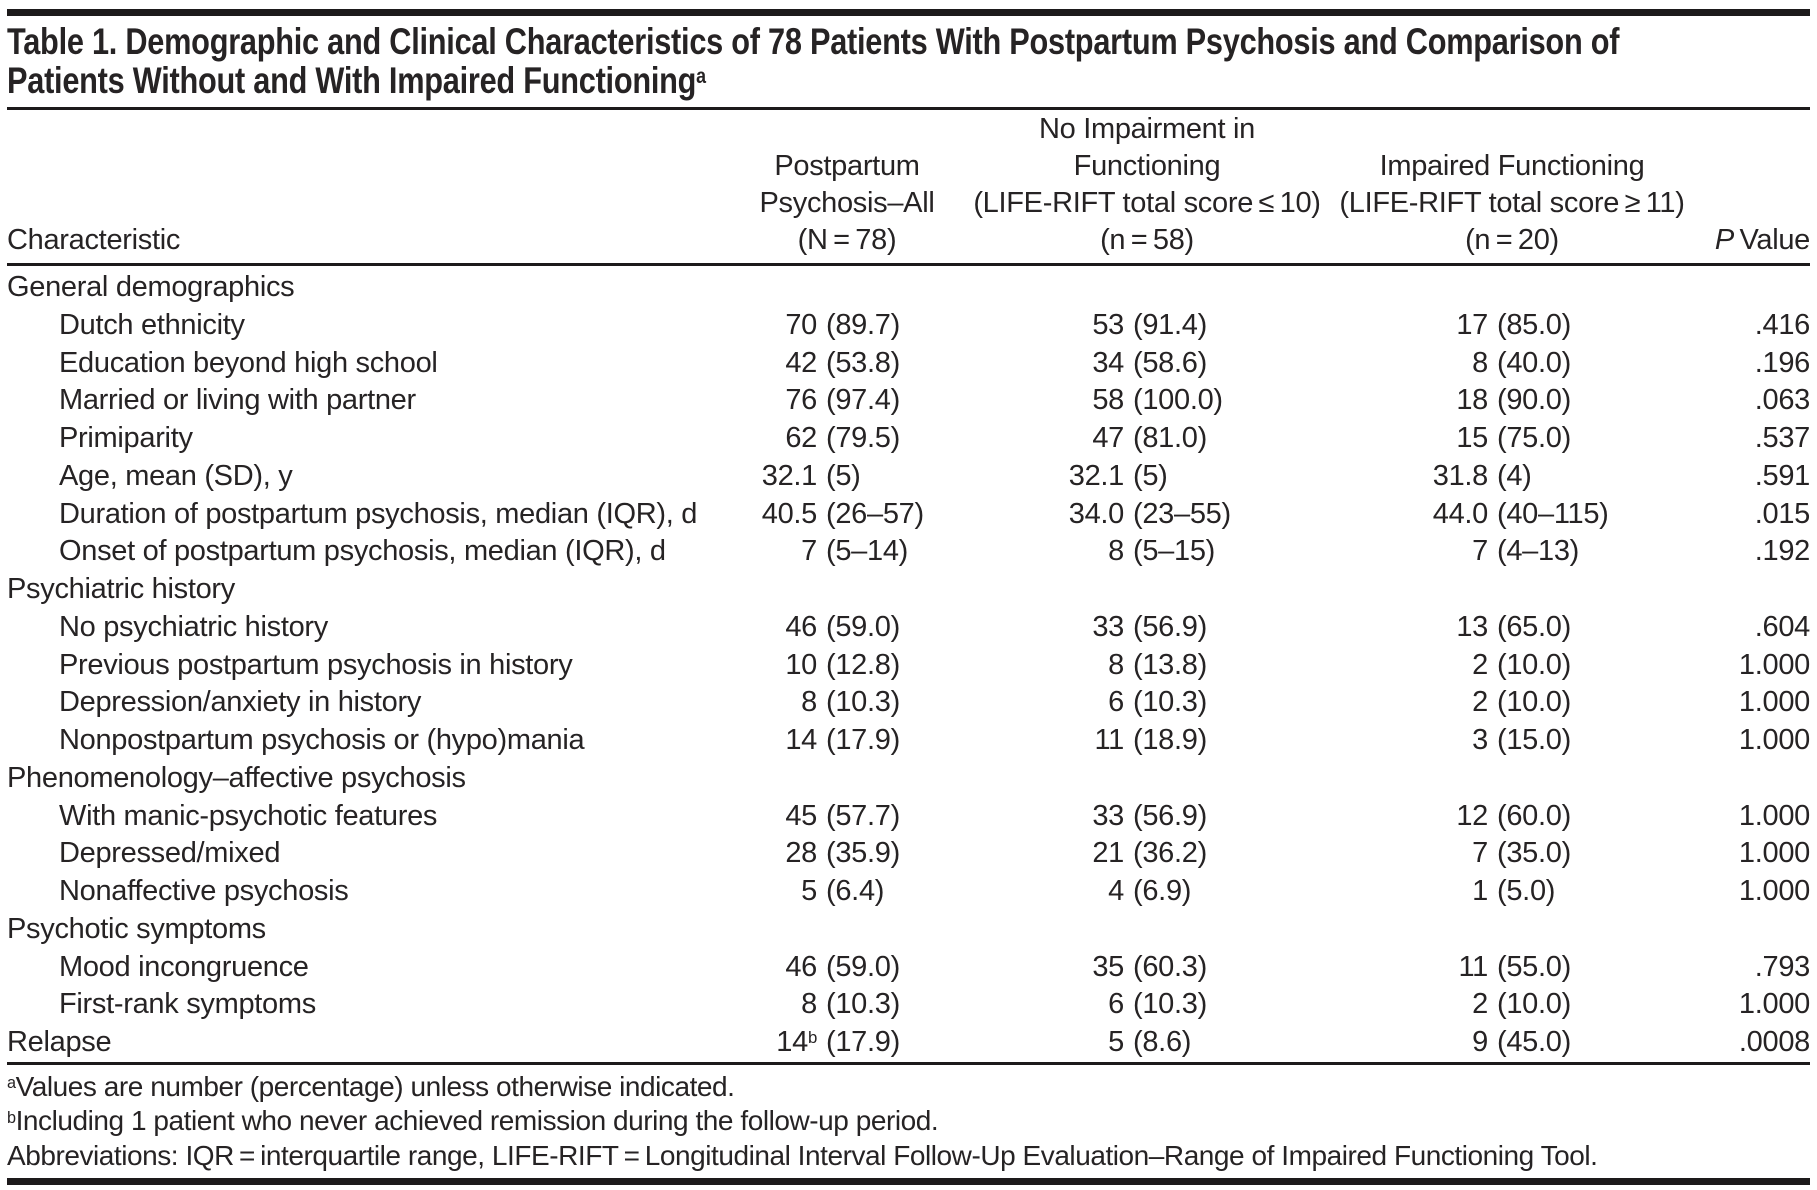 The width and height of the screenshot is (1817, 1190). I want to click on cell-value-number: 40.5, so click(786, 515).